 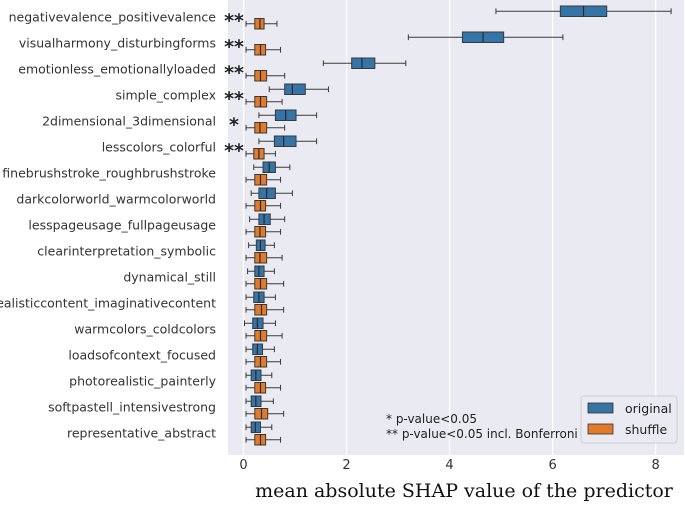 I want to click on note-double-star: ** p-value<0.05 incl. Bonferroni, so click(x=482, y=434).